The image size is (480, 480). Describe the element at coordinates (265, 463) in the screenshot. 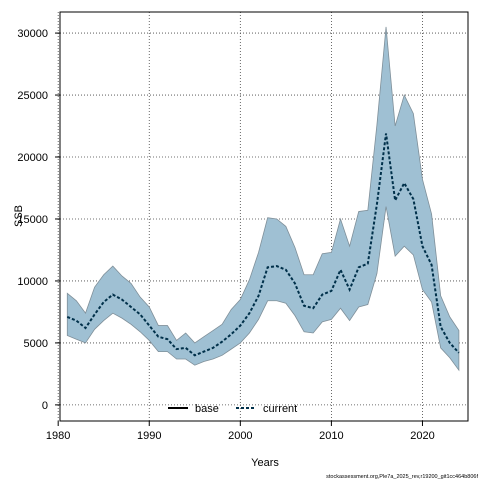

I see `x-axis-title: Years` at that location.